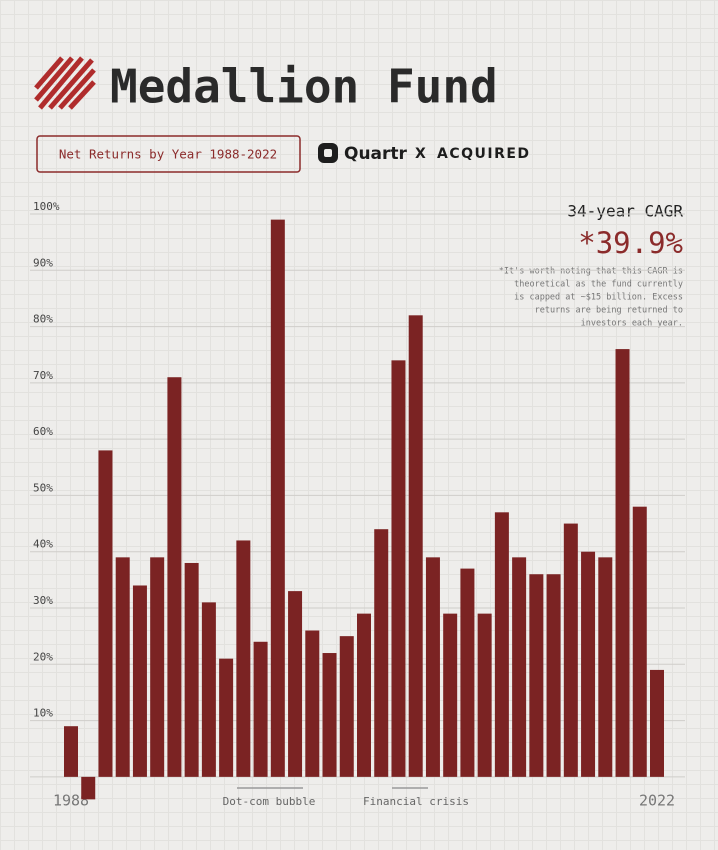  I want to click on y-tick-label: 90%, so click(43, 262).